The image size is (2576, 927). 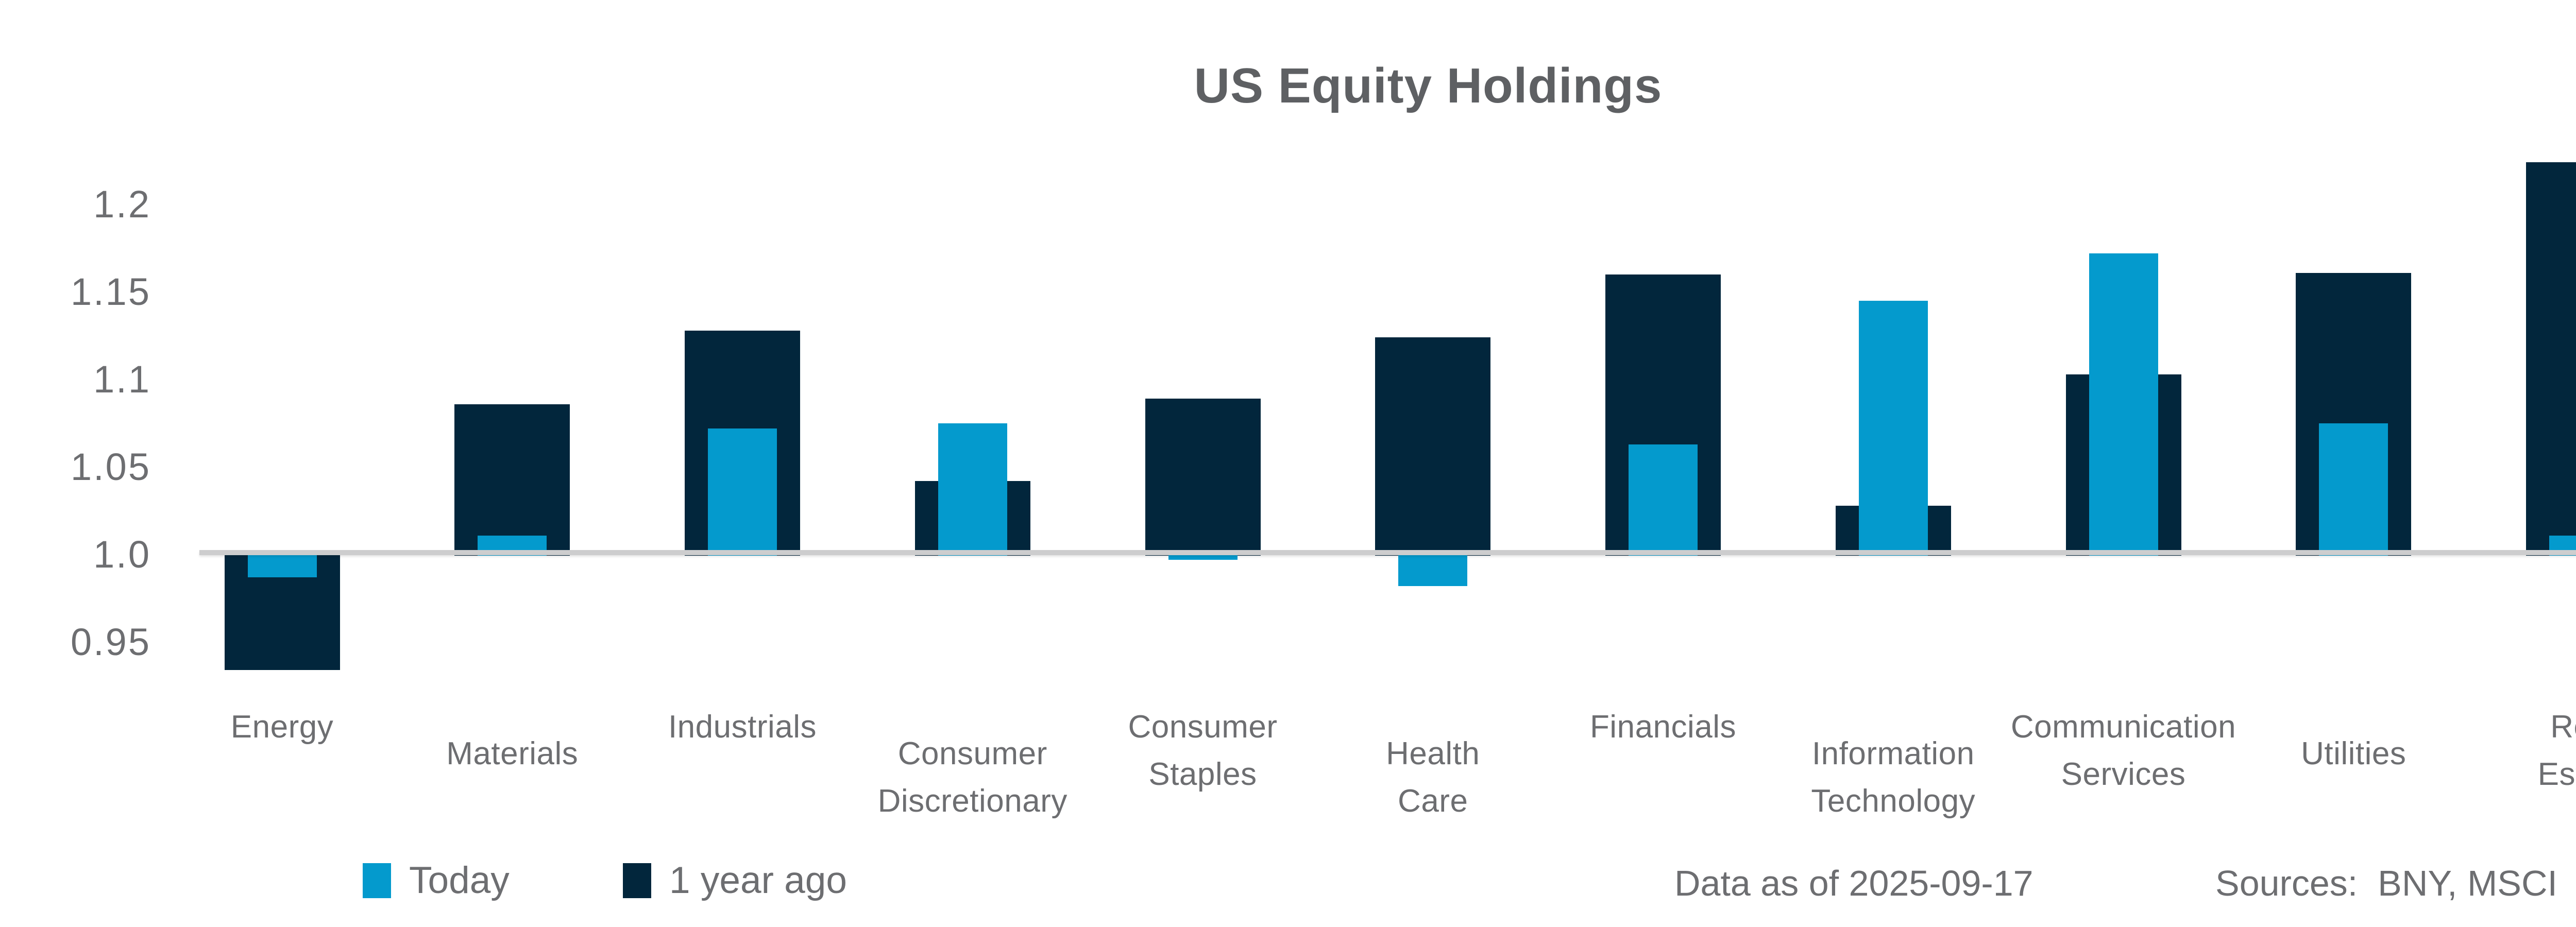 I want to click on legend-swatch-year-ago, so click(x=637, y=880).